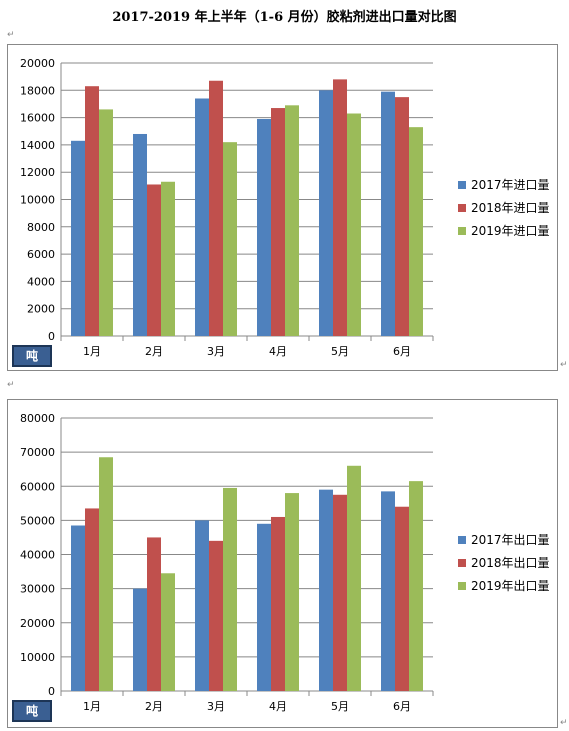 This screenshot has height=731, width=569. What do you see at coordinates (510, 586) in the screenshot?
I see `legend-label: 2019年出口量` at bounding box center [510, 586].